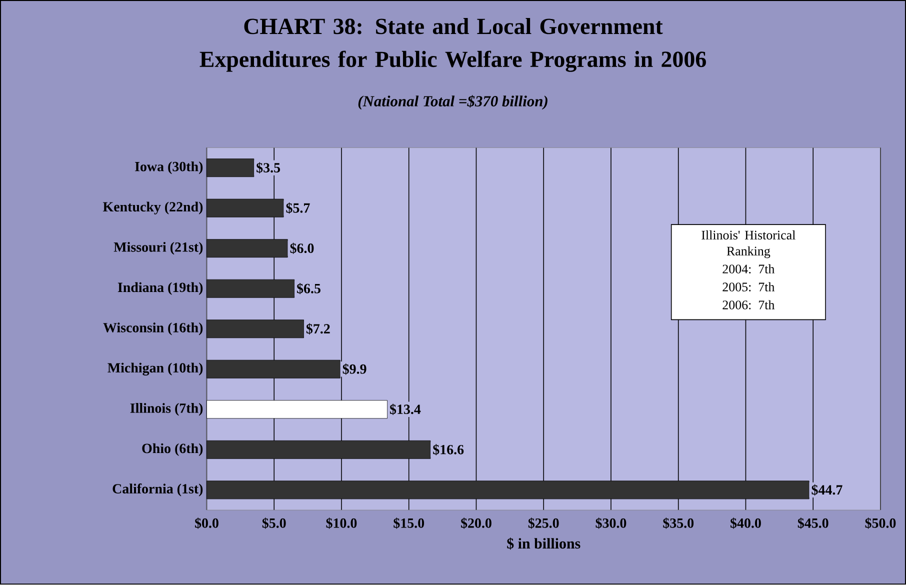 This screenshot has height=585, width=906. I want to click on x-tick-label: $45.0, so click(813, 523).